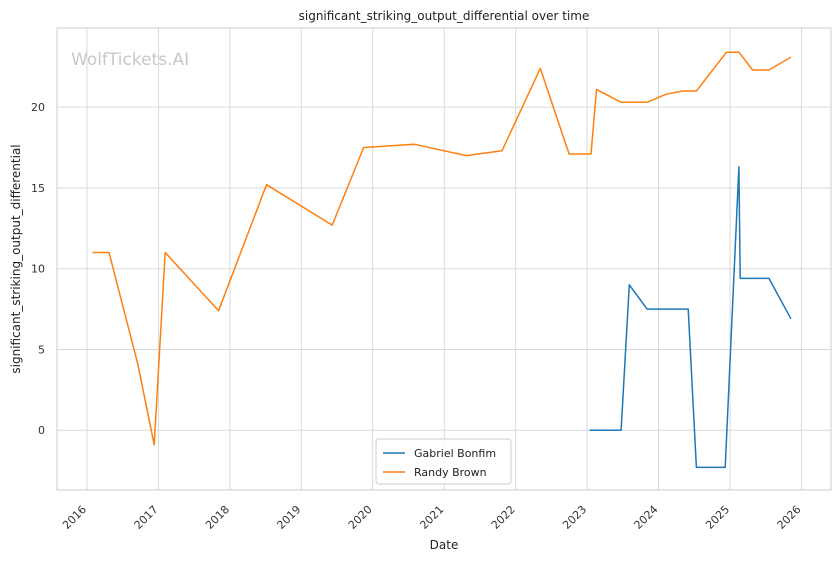 This screenshot has width=840, height=561. What do you see at coordinates (74, 517) in the screenshot?
I see `x-tick-label: 2016` at bounding box center [74, 517].